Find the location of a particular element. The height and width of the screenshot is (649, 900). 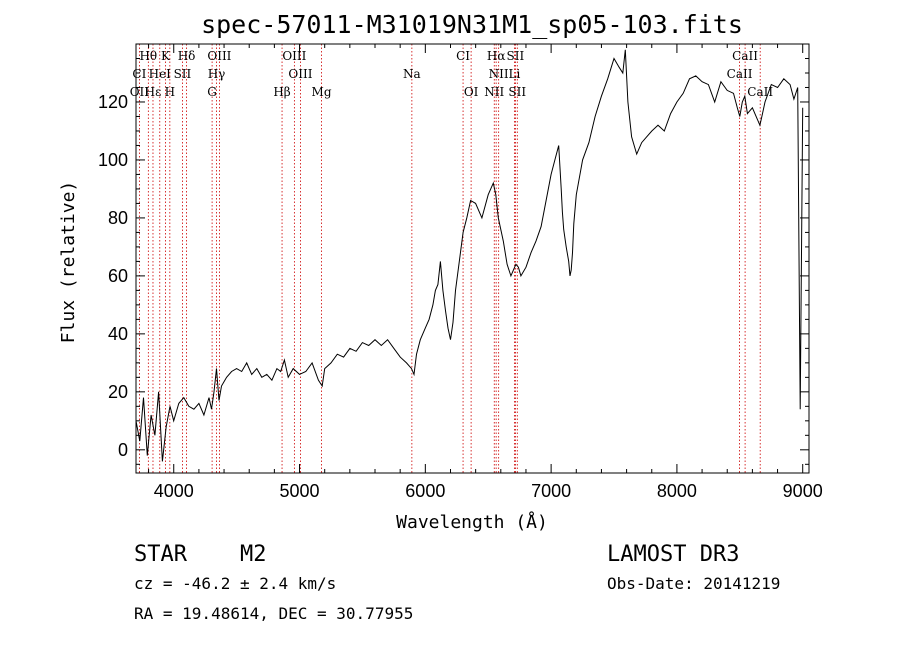

coords-text: RA = 19.48614, DEC = 30.77955 is located at coordinates (273, 613).